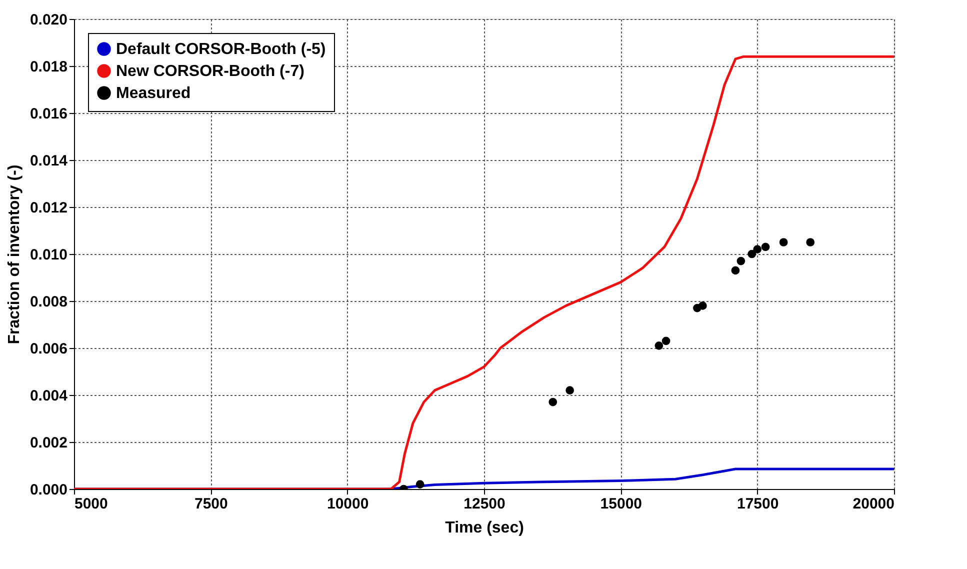  Describe the element at coordinates (484, 528) in the screenshot. I see `x-axis-title: Time (sec)` at that location.